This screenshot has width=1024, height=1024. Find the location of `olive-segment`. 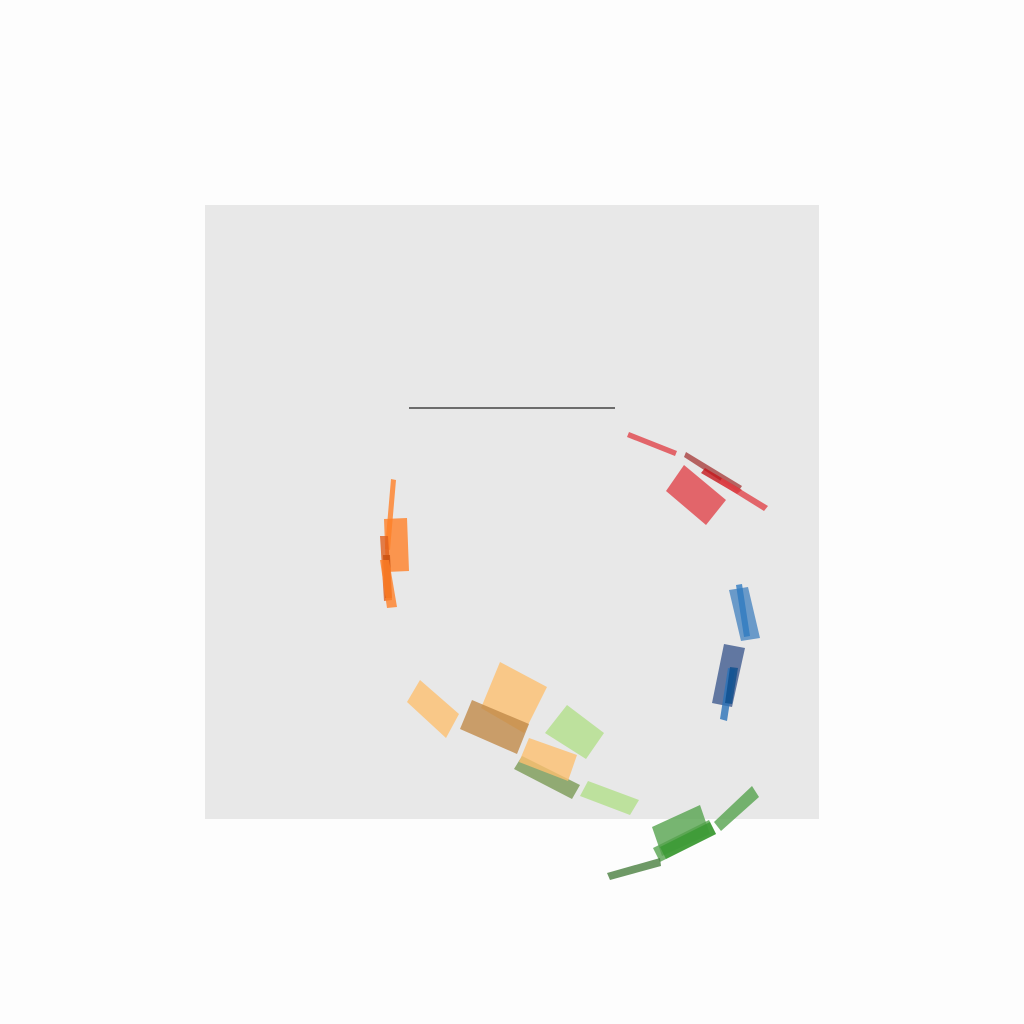

olive-segment is located at coordinates (547, 777).